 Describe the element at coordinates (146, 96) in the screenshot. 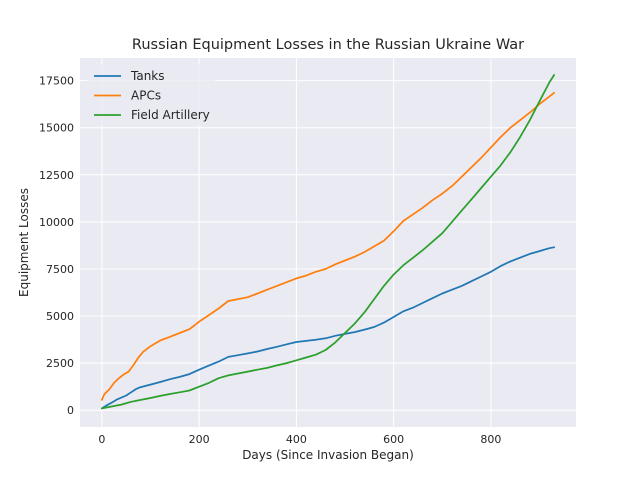

I see `legend-label: APCs` at that location.